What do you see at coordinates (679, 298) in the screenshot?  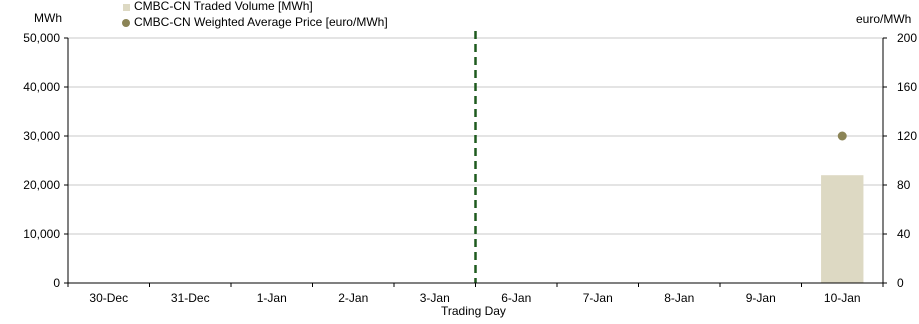 I see `x-tick-label: 8-Jan` at bounding box center [679, 298].